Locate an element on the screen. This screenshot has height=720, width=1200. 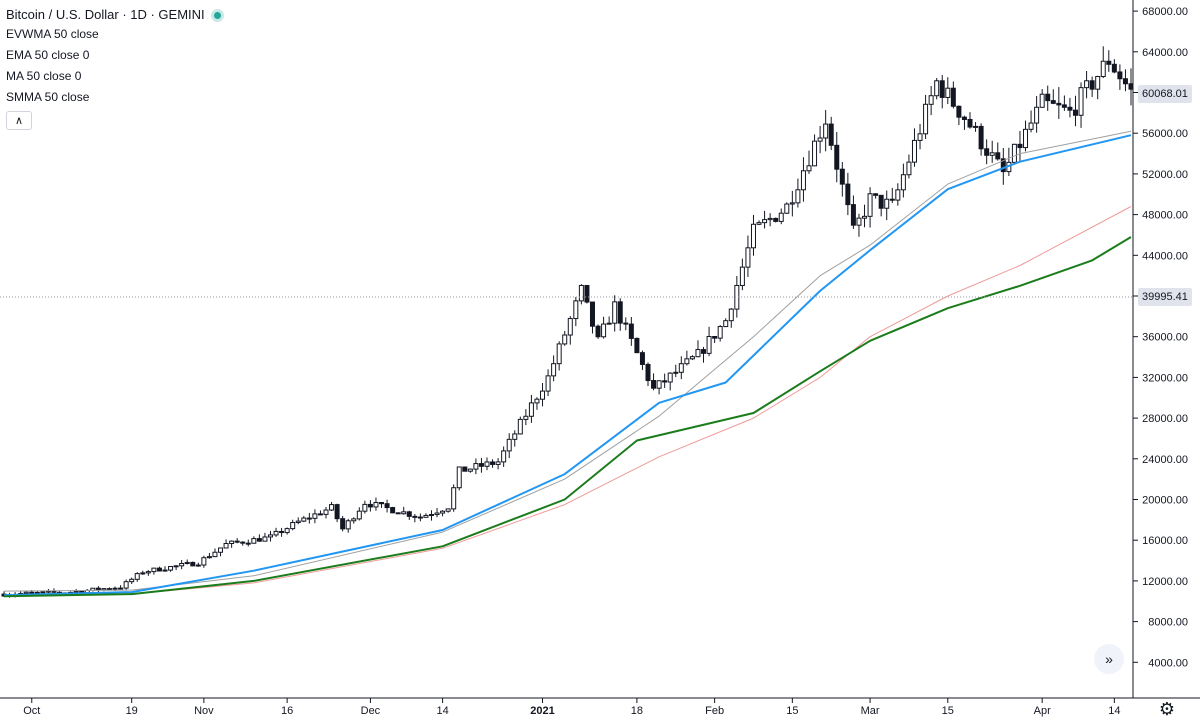
scroll-to-realtime-button: » is located at coordinates (1109, 659).